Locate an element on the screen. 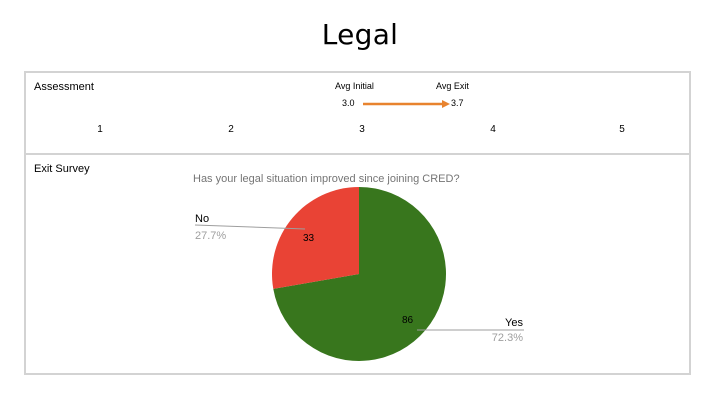 This screenshot has height=405, width=720. exit-survey-label: Exit Survey is located at coordinates (62, 169).